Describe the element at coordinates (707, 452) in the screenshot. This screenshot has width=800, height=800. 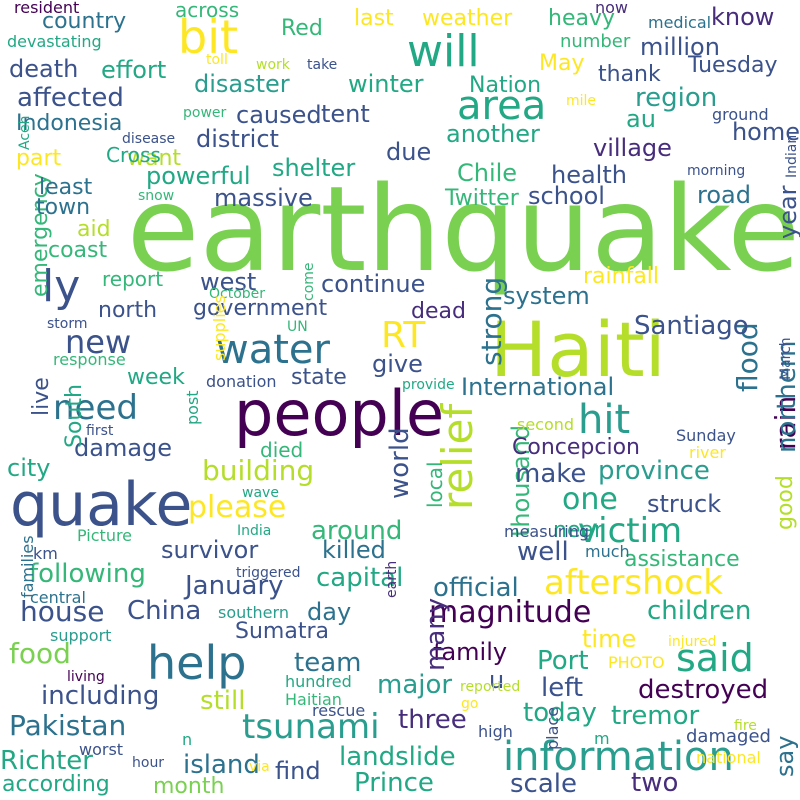
I see `word-river: river` at that location.